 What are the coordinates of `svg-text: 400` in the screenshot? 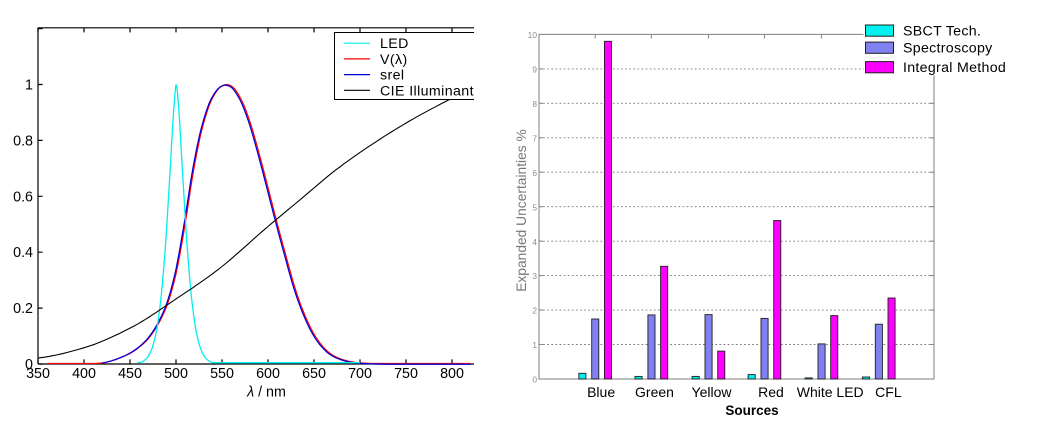 It's located at (84, 374).